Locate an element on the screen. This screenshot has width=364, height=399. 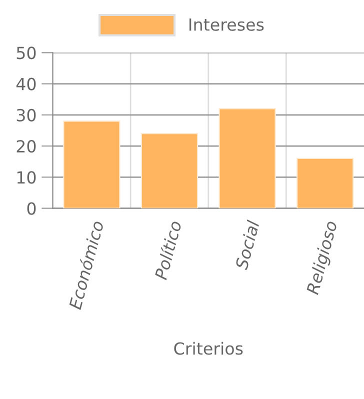
y-tick-label: 30 is located at coordinates (26, 115).